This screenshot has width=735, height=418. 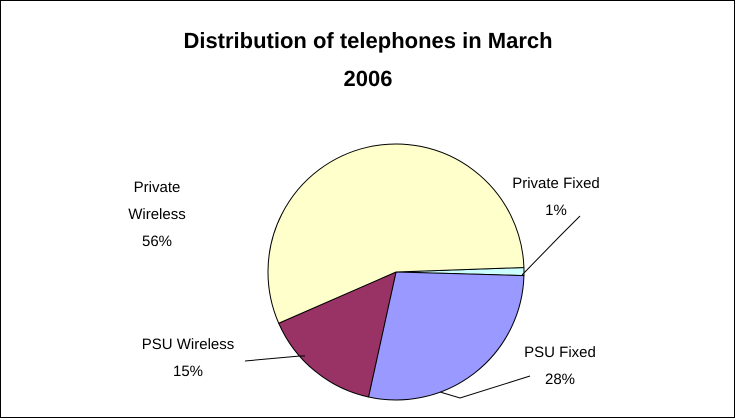 What do you see at coordinates (560, 379) in the screenshot?
I see `data-label: 28%` at bounding box center [560, 379].